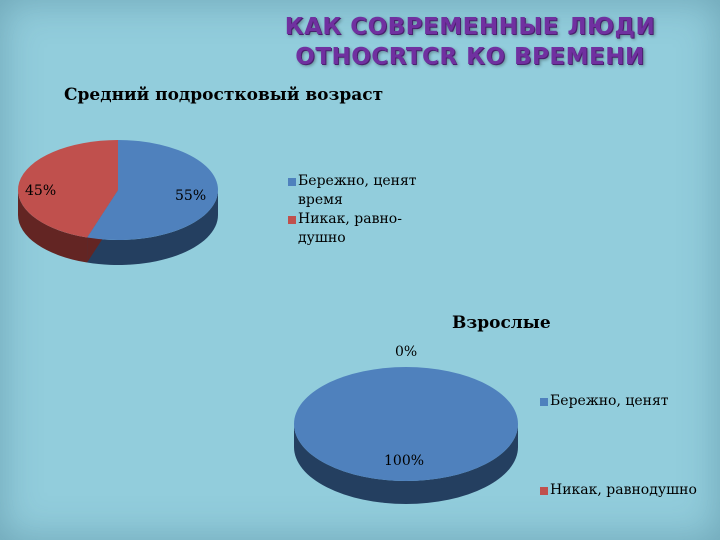 The image size is (720, 540). What do you see at coordinates (470, 27) in the screenshot?
I see `slide-title-line-1: КАК СОВРЕМЕННЫЕ ЛЮДИ` at bounding box center [470, 27].